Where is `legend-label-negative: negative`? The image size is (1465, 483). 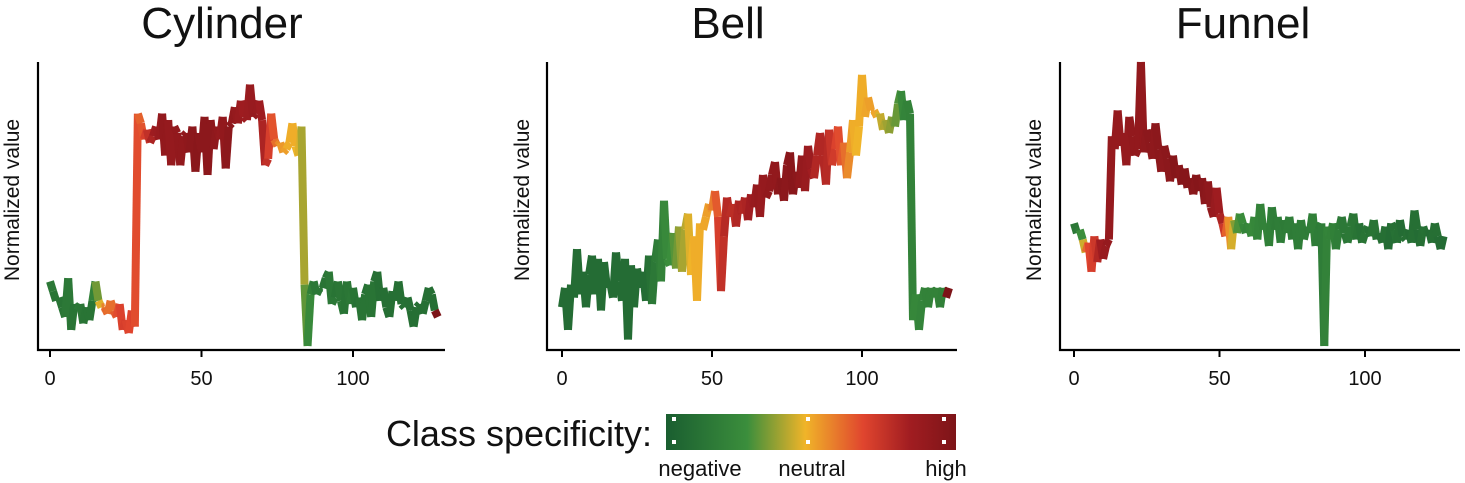 legend-label-negative: negative is located at coordinates (699, 468).